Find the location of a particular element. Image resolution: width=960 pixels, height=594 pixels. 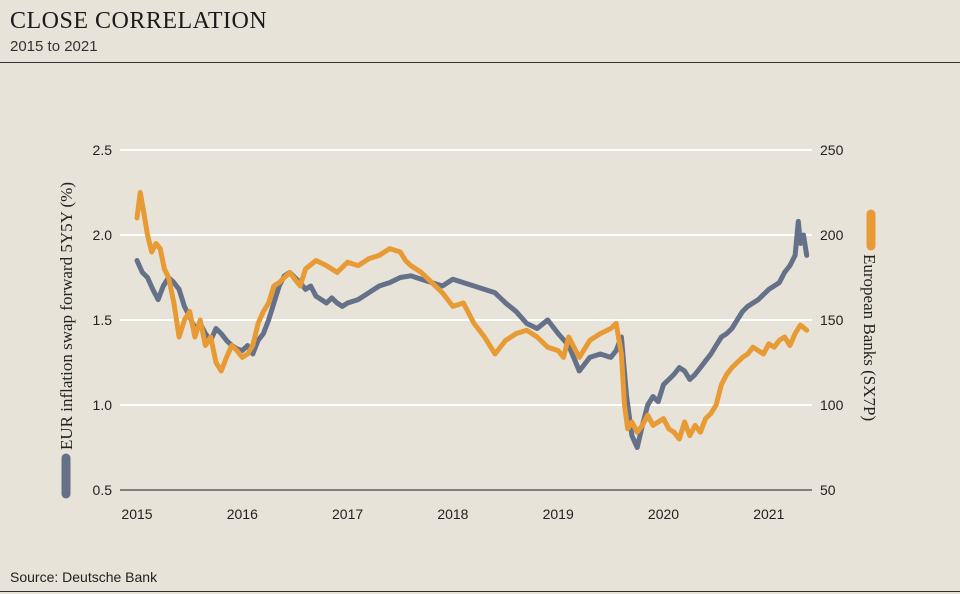

y-left-tick-label: 1.5 is located at coordinates (103, 320).